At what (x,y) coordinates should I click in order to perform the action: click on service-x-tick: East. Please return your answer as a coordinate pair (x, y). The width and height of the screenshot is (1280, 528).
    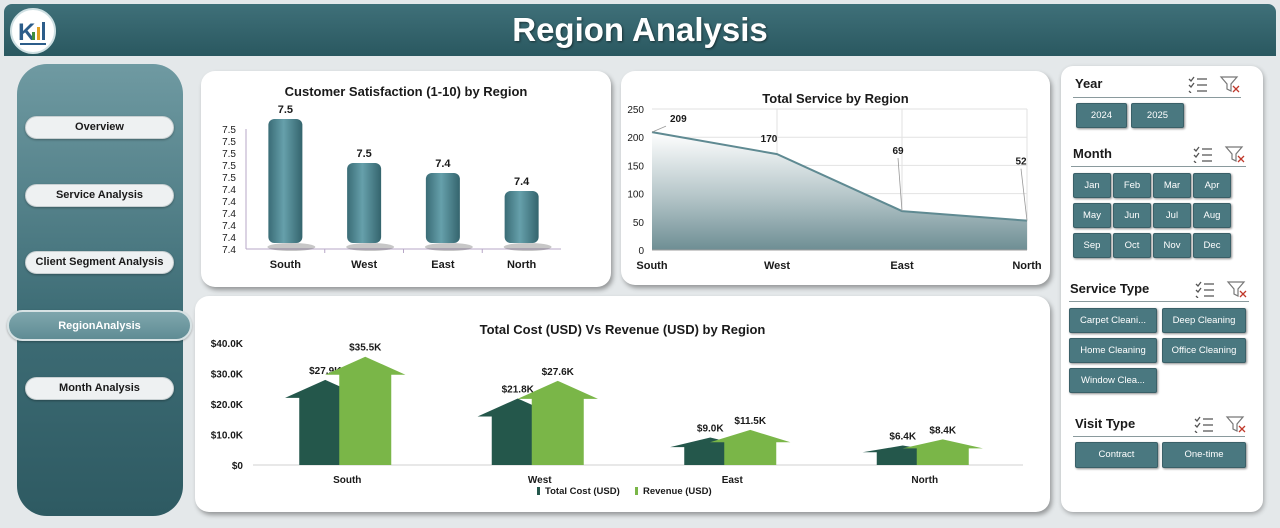
    Looking at the image, I should click on (902, 266).